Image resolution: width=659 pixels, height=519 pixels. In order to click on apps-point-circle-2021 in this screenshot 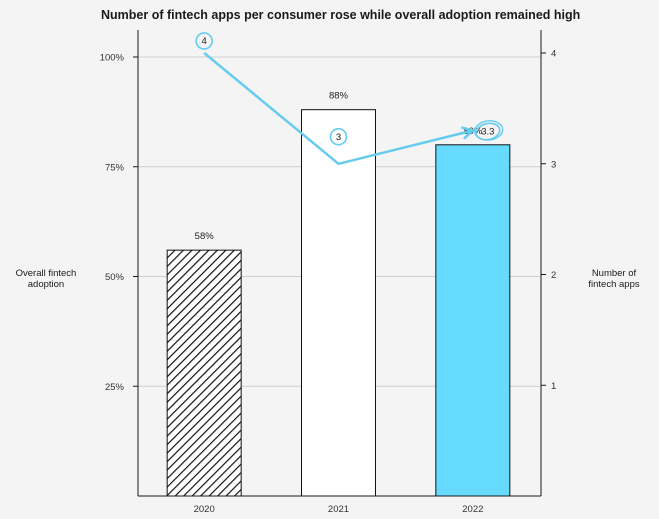, I will do `click(338, 136)`.